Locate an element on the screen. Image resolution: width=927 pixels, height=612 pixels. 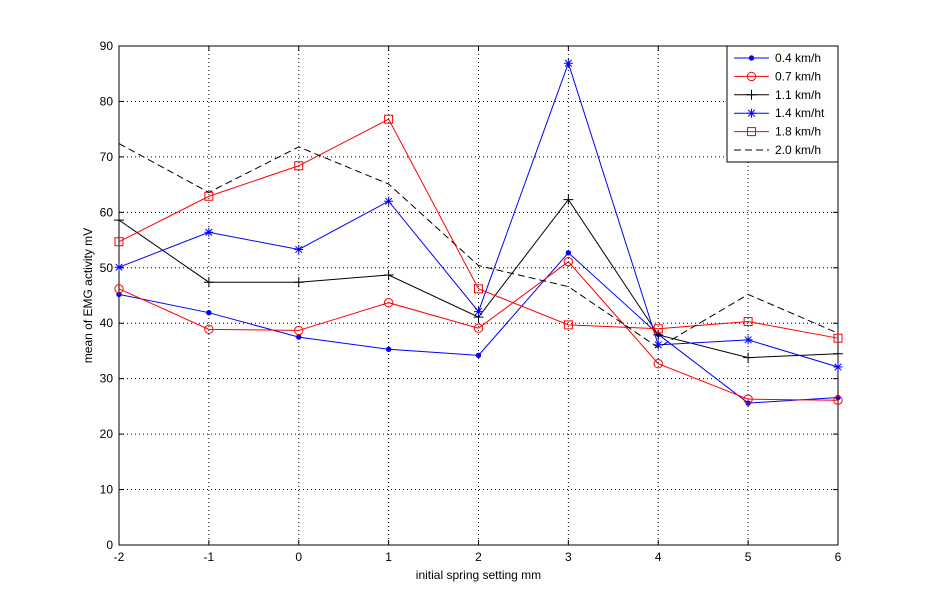
y-tick-label: 40 is located at coordinates (107, 323).